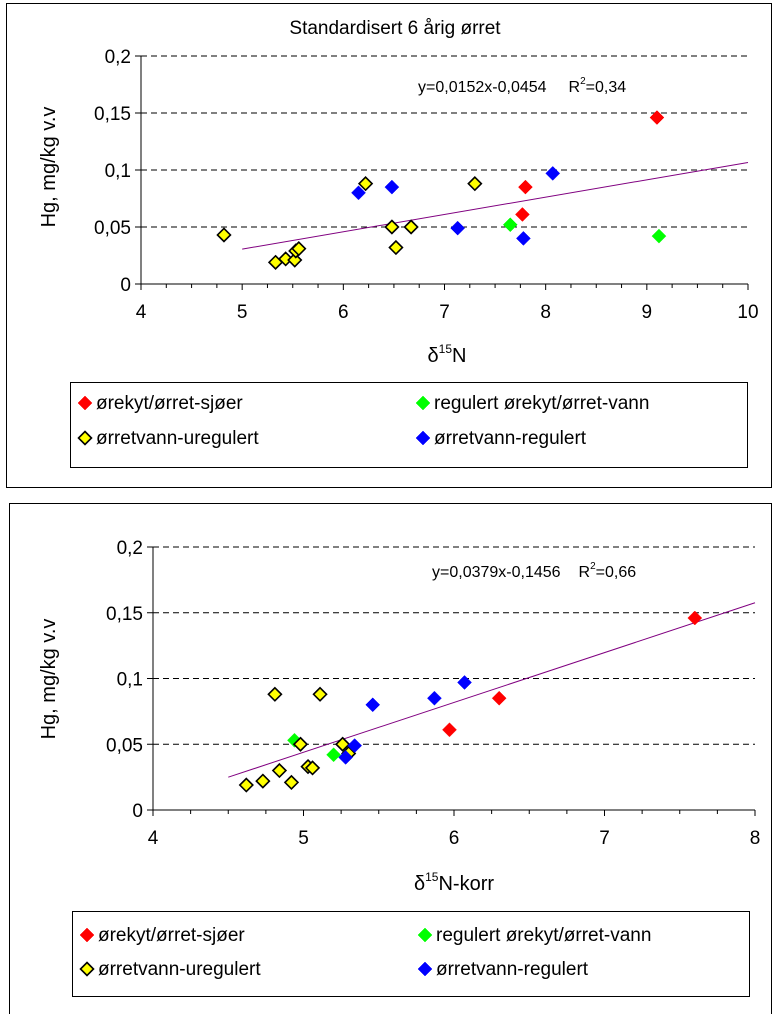  What do you see at coordinates (169, 403) in the screenshot?
I see `chart1-legend-label: ørekyt/ørret-sjøer` at bounding box center [169, 403].